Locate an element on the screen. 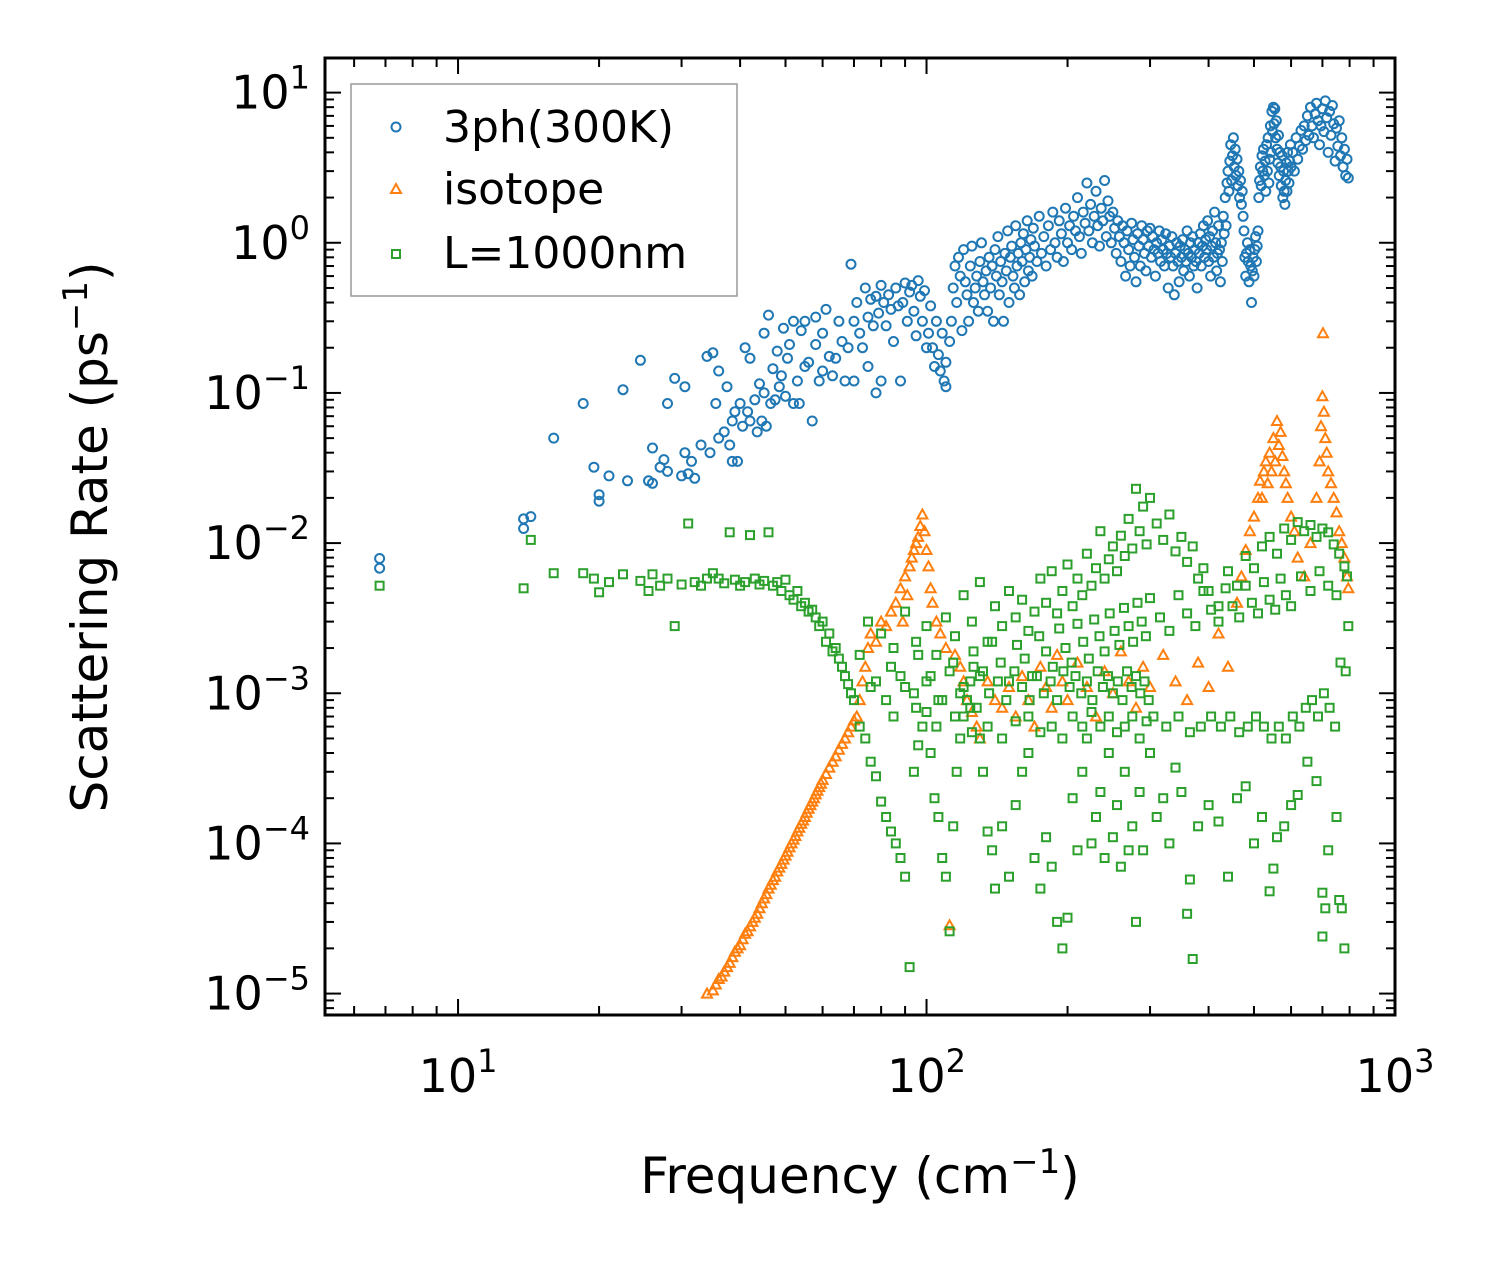 The height and width of the screenshot is (1265, 1503). legend-label-3ph: 3ph(300K) is located at coordinates (558, 127).